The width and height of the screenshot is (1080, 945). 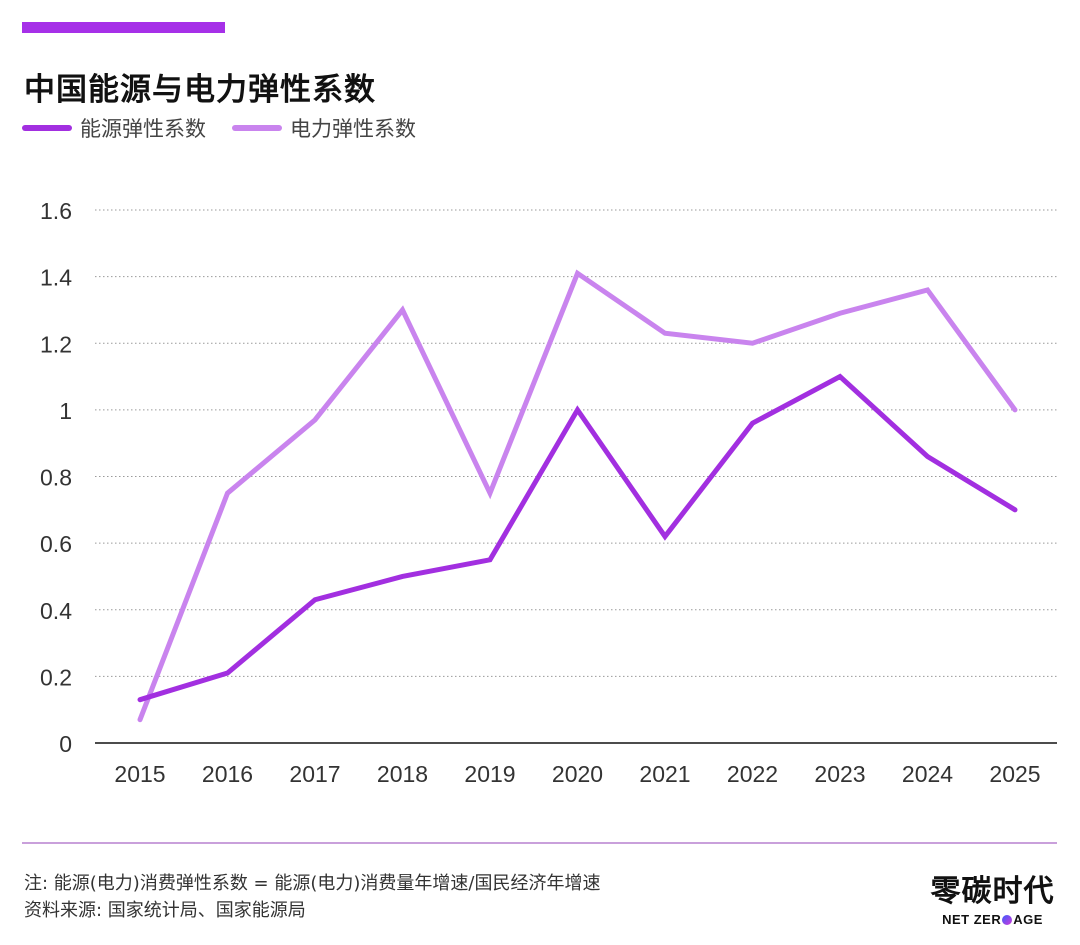 What do you see at coordinates (489, 774) in the screenshot?
I see `x-tick-label: 2019` at bounding box center [489, 774].